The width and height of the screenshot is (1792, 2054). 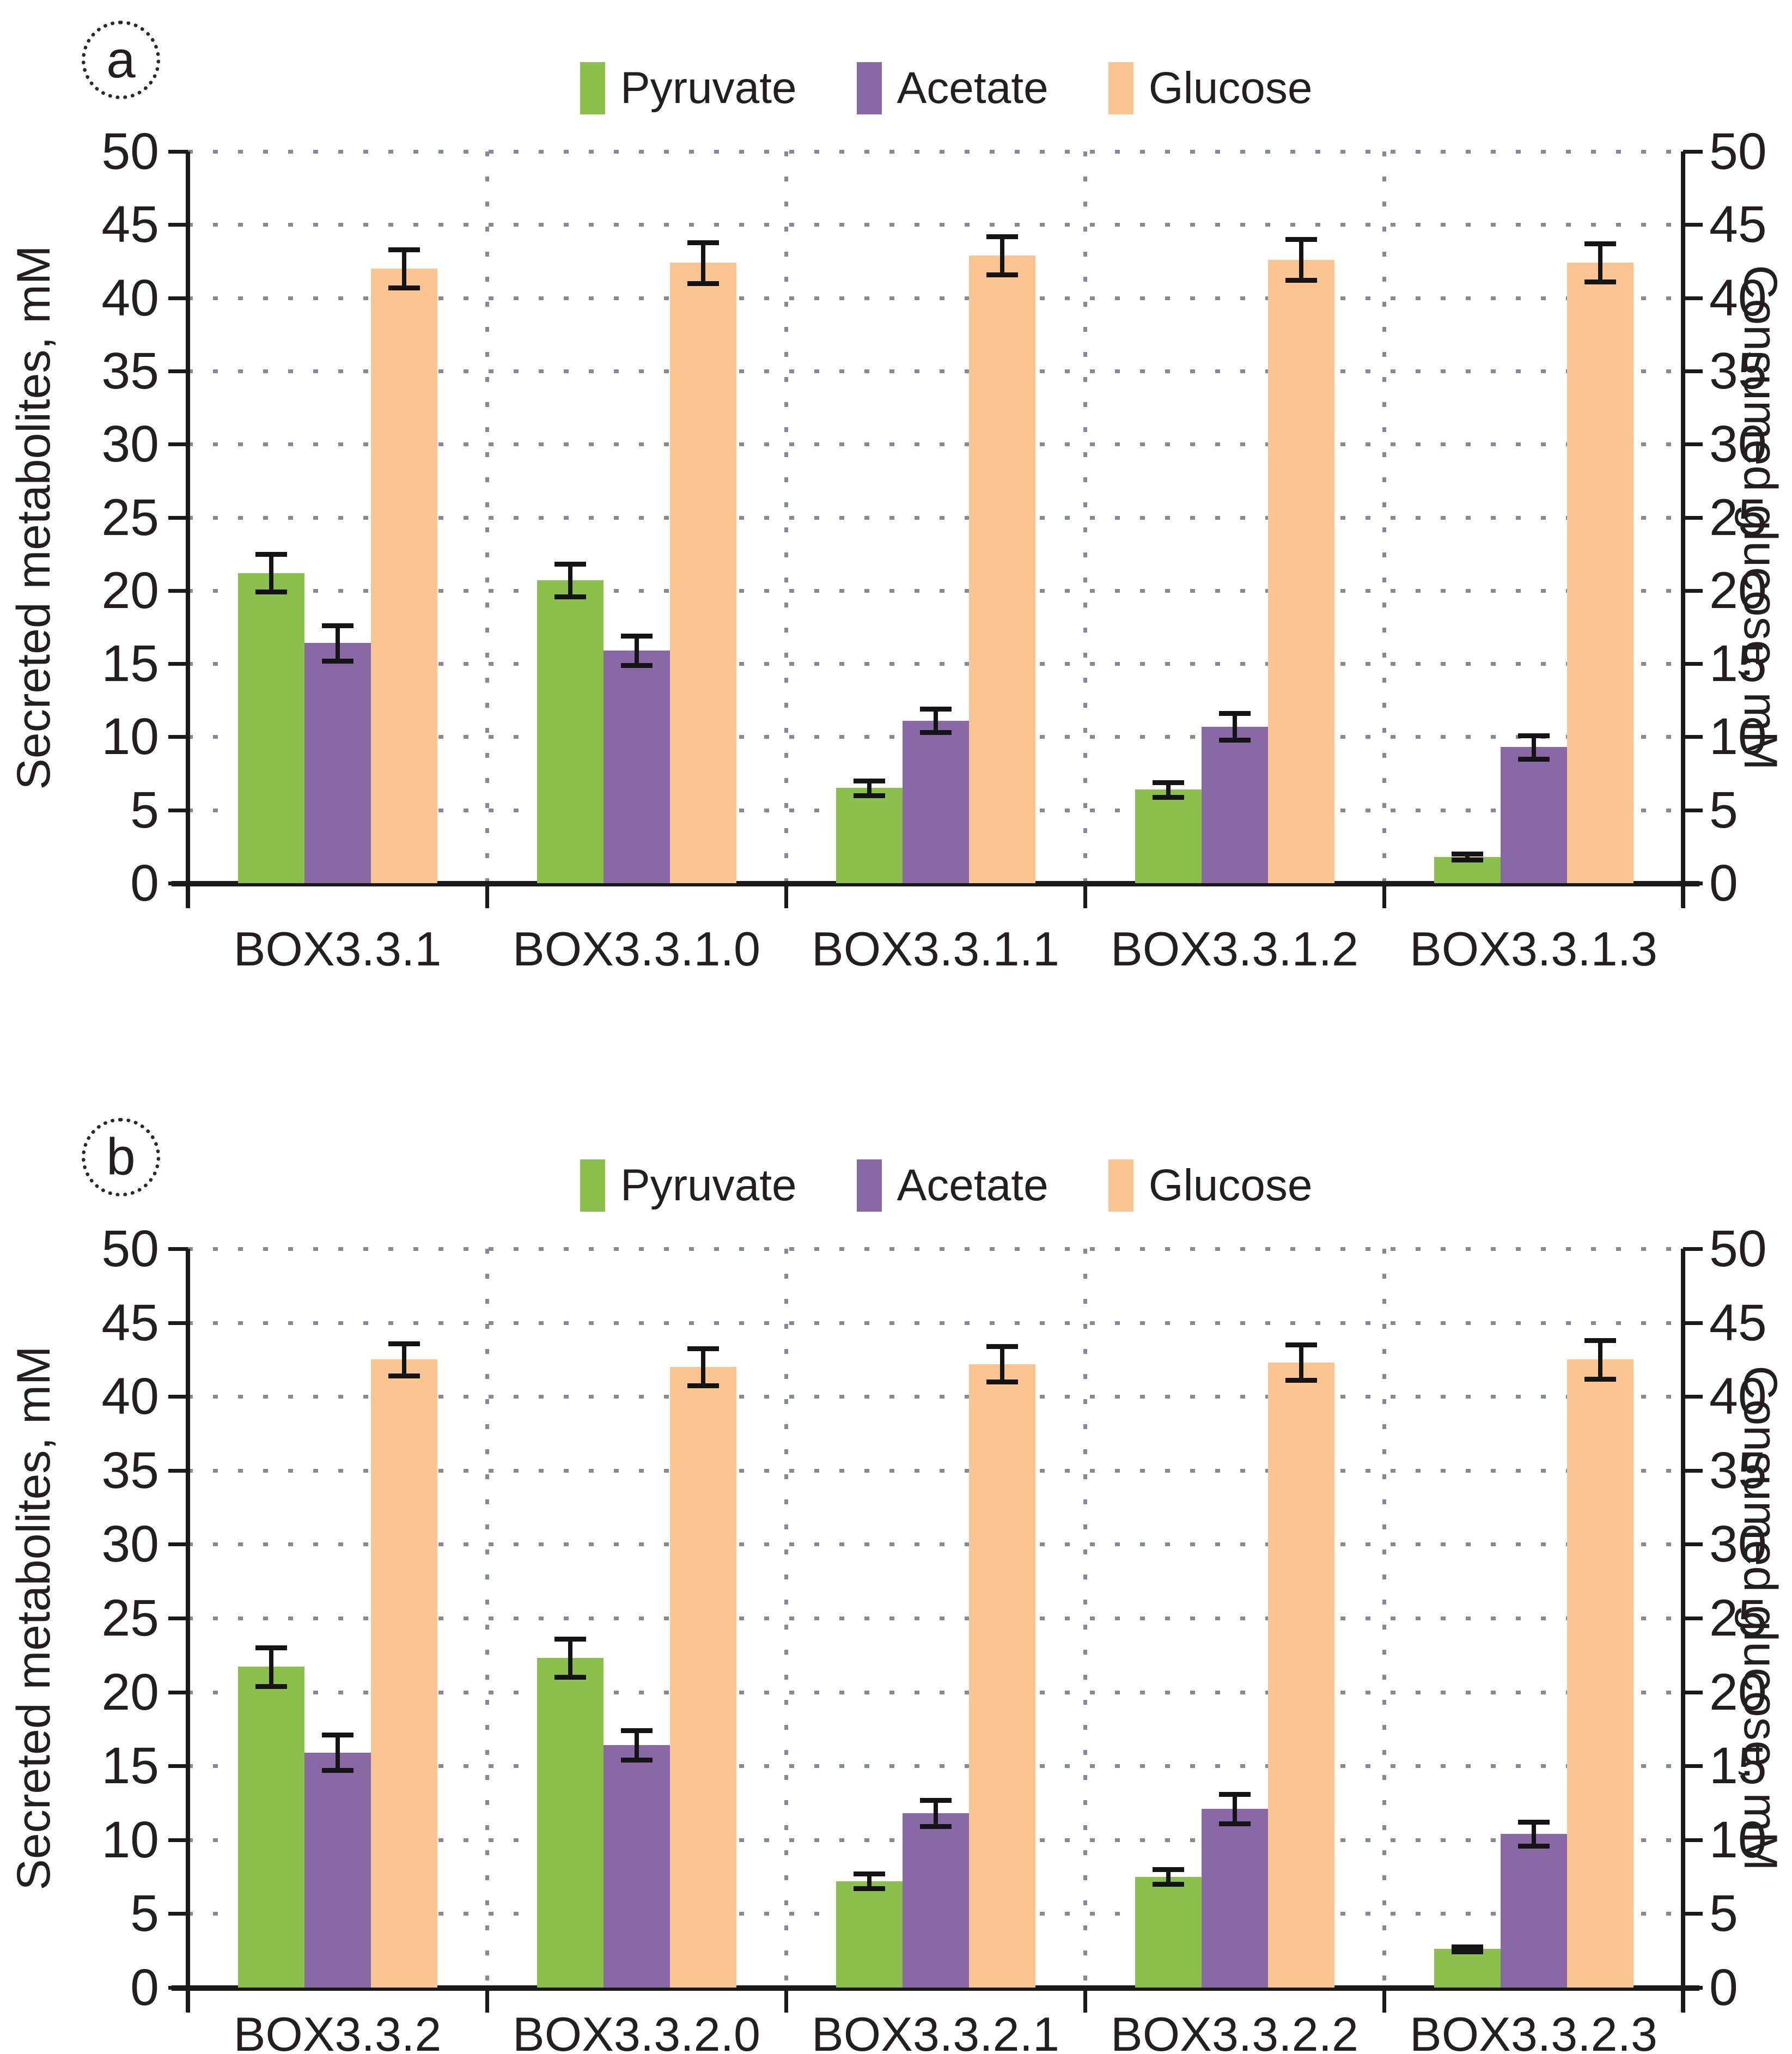 I want to click on panel-a-legend: Pyruvate Acetate Glucose, so click(x=946, y=88).